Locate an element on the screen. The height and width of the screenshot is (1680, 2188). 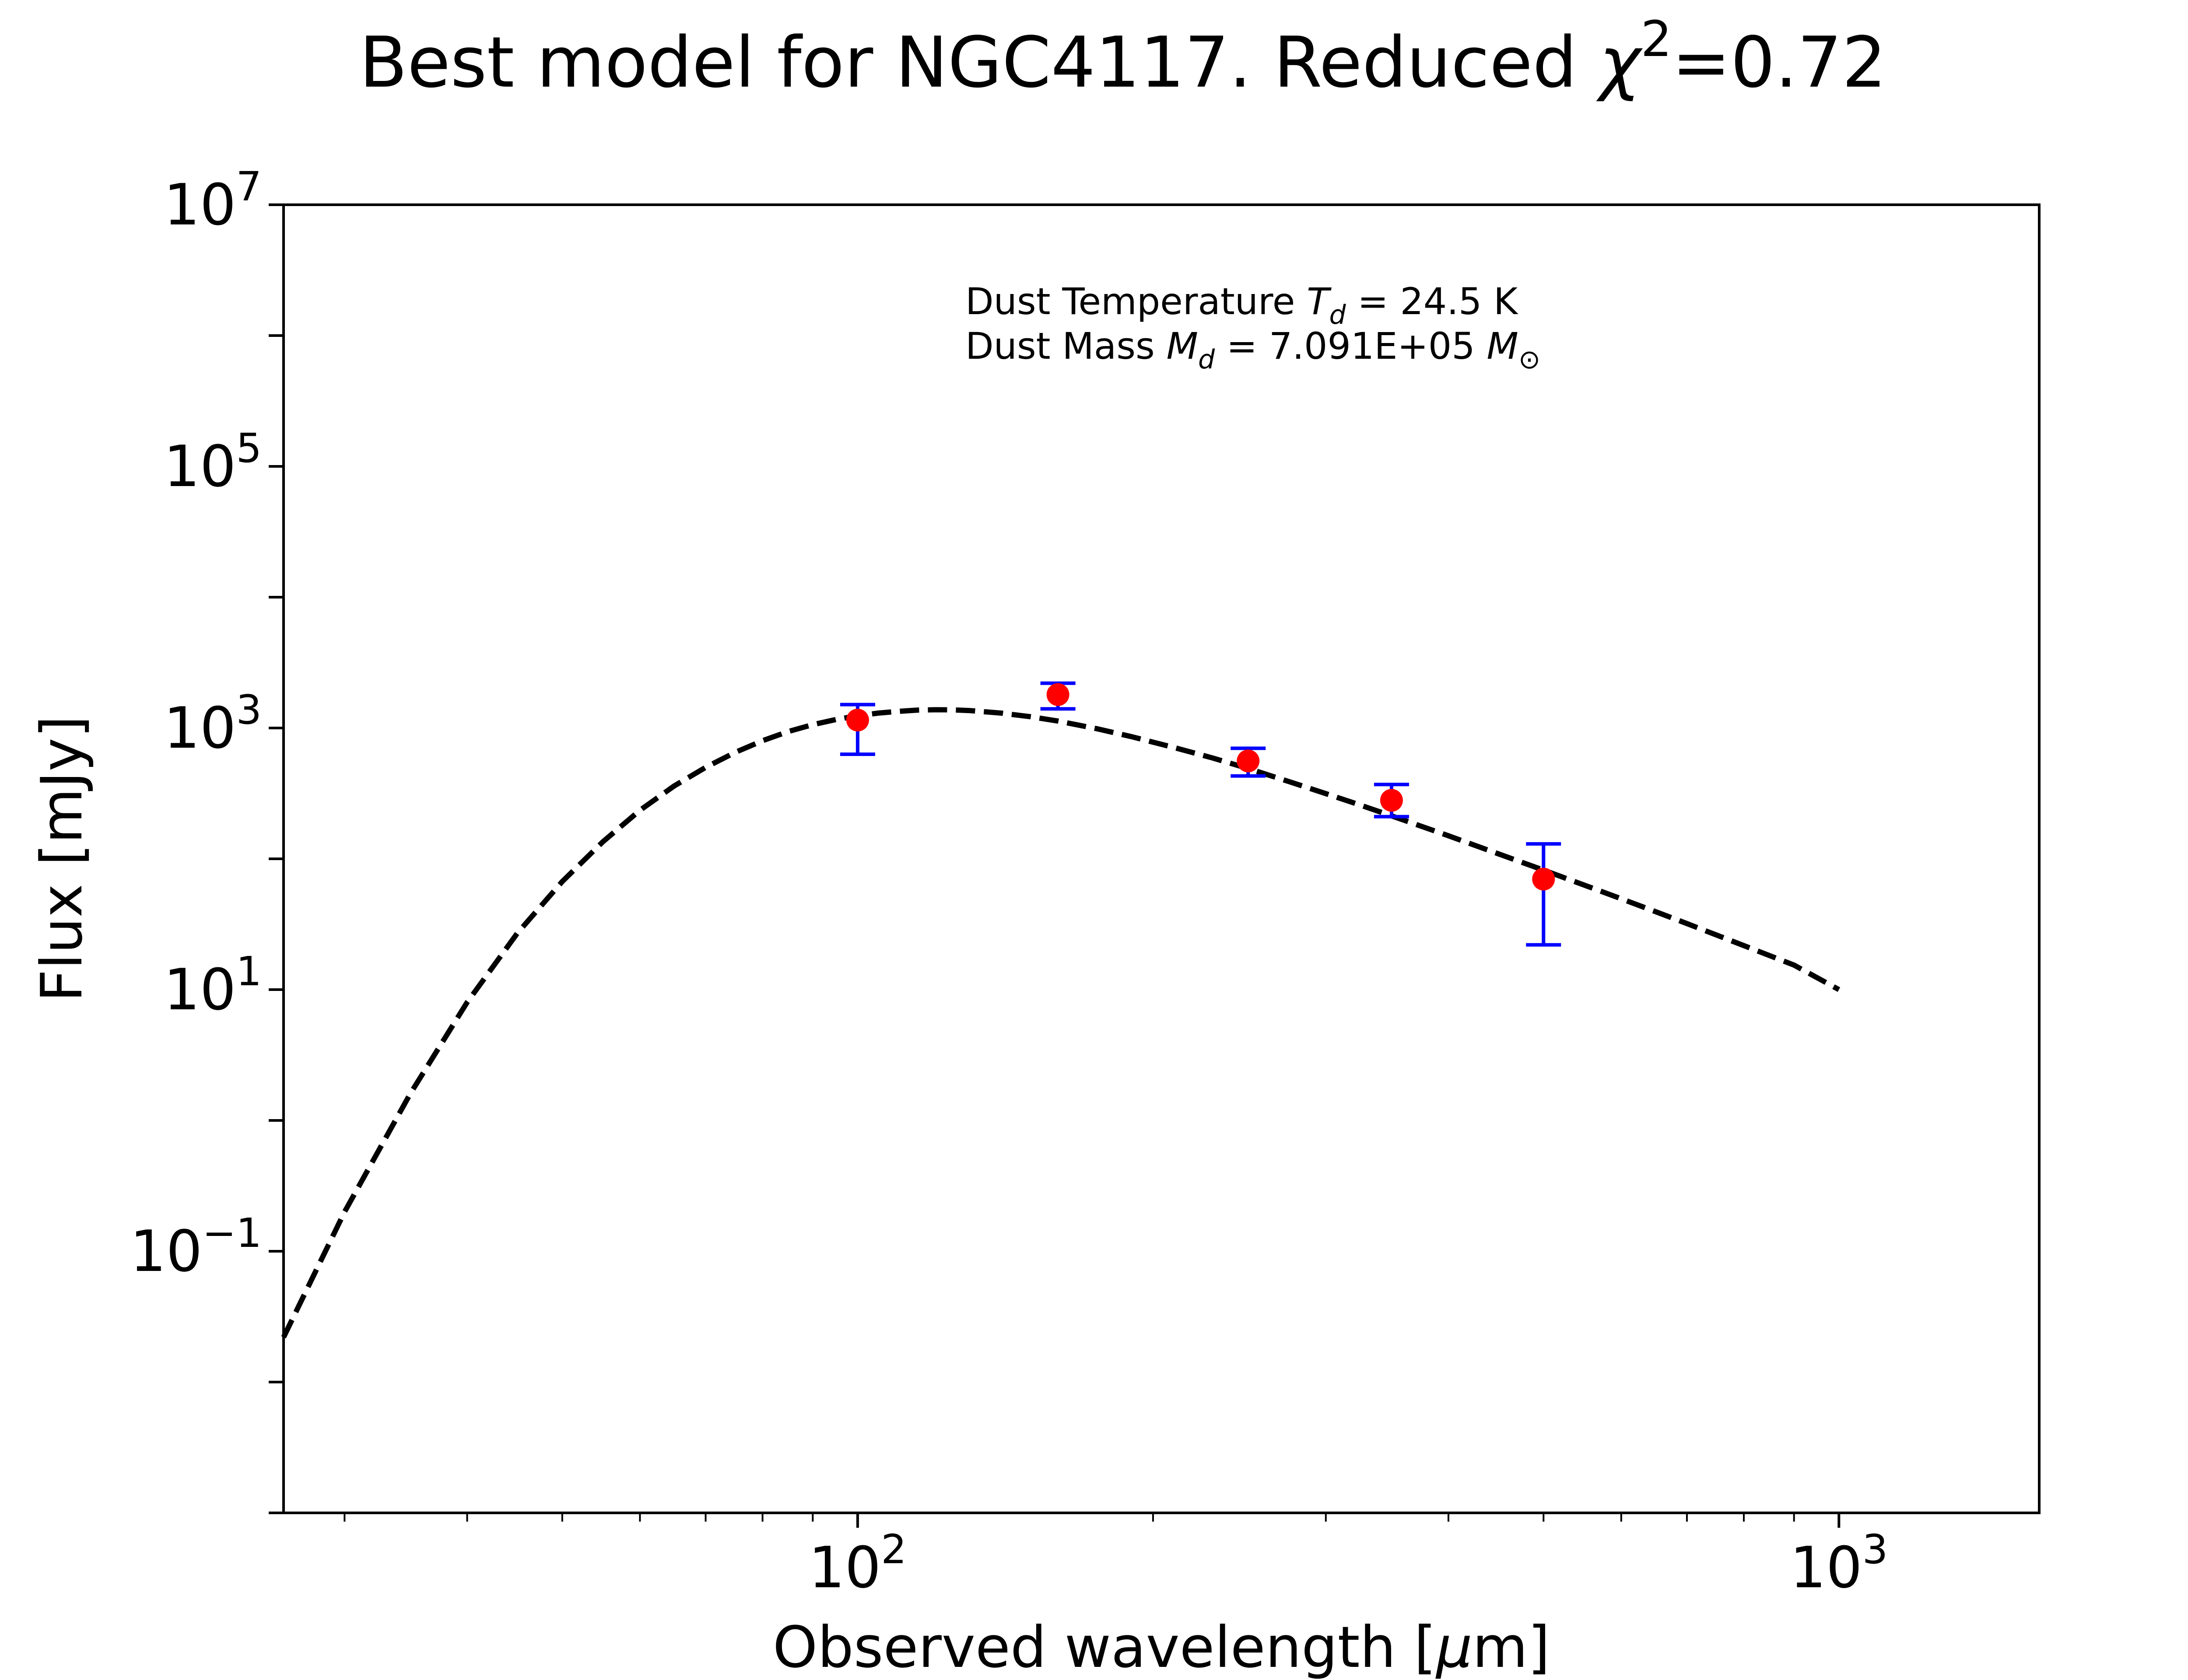
chart-title: Best model for NGC4117. Reduced χ2=0.72 is located at coordinates (1122, 57).